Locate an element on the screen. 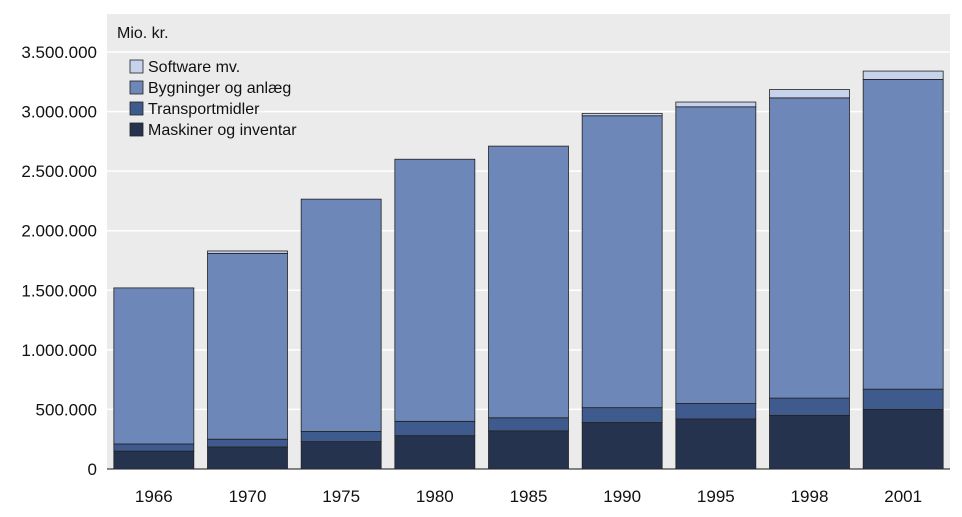 This screenshot has width=962, height=517. x-tick-label: 1985 is located at coordinates (529, 496).